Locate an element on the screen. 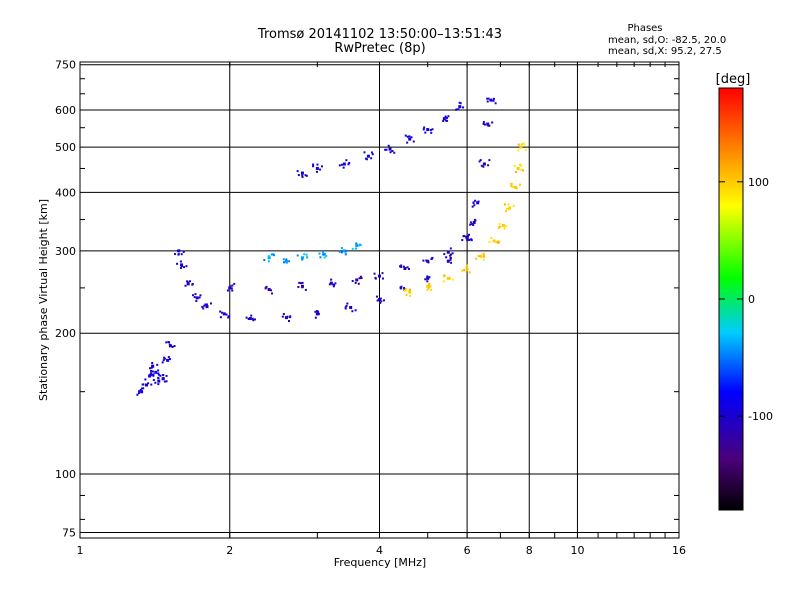 The width and height of the screenshot is (800, 600). x-tick-label: 8 is located at coordinates (529, 550).